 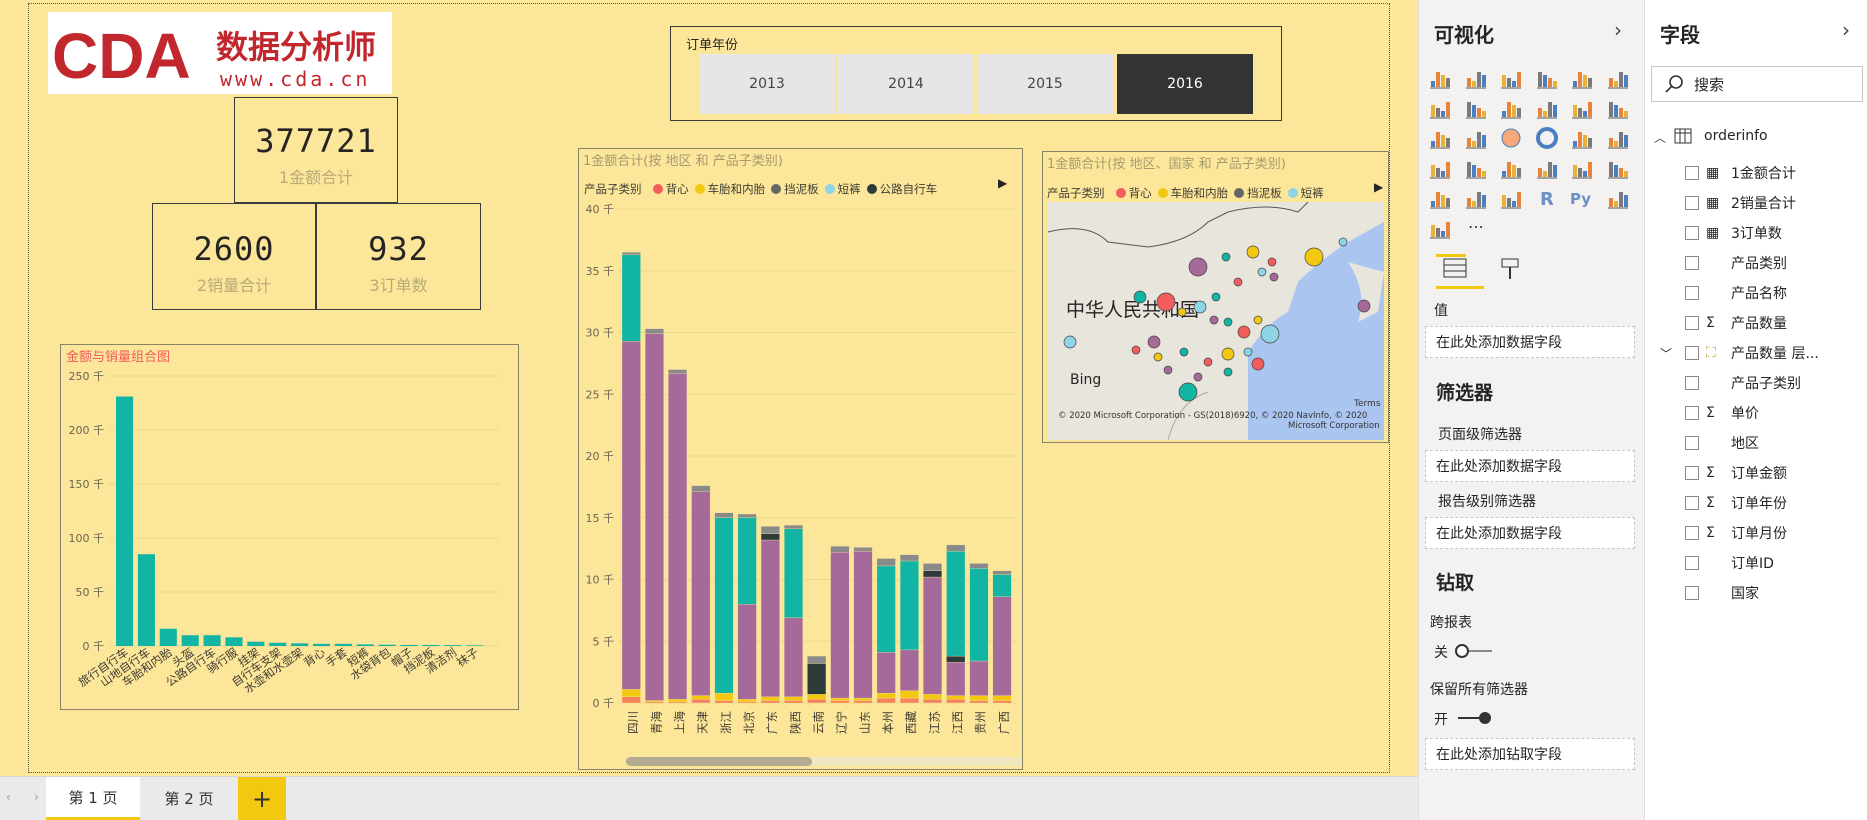 I want to click on slicer-year-2016: 2016, so click(x=1185, y=84).